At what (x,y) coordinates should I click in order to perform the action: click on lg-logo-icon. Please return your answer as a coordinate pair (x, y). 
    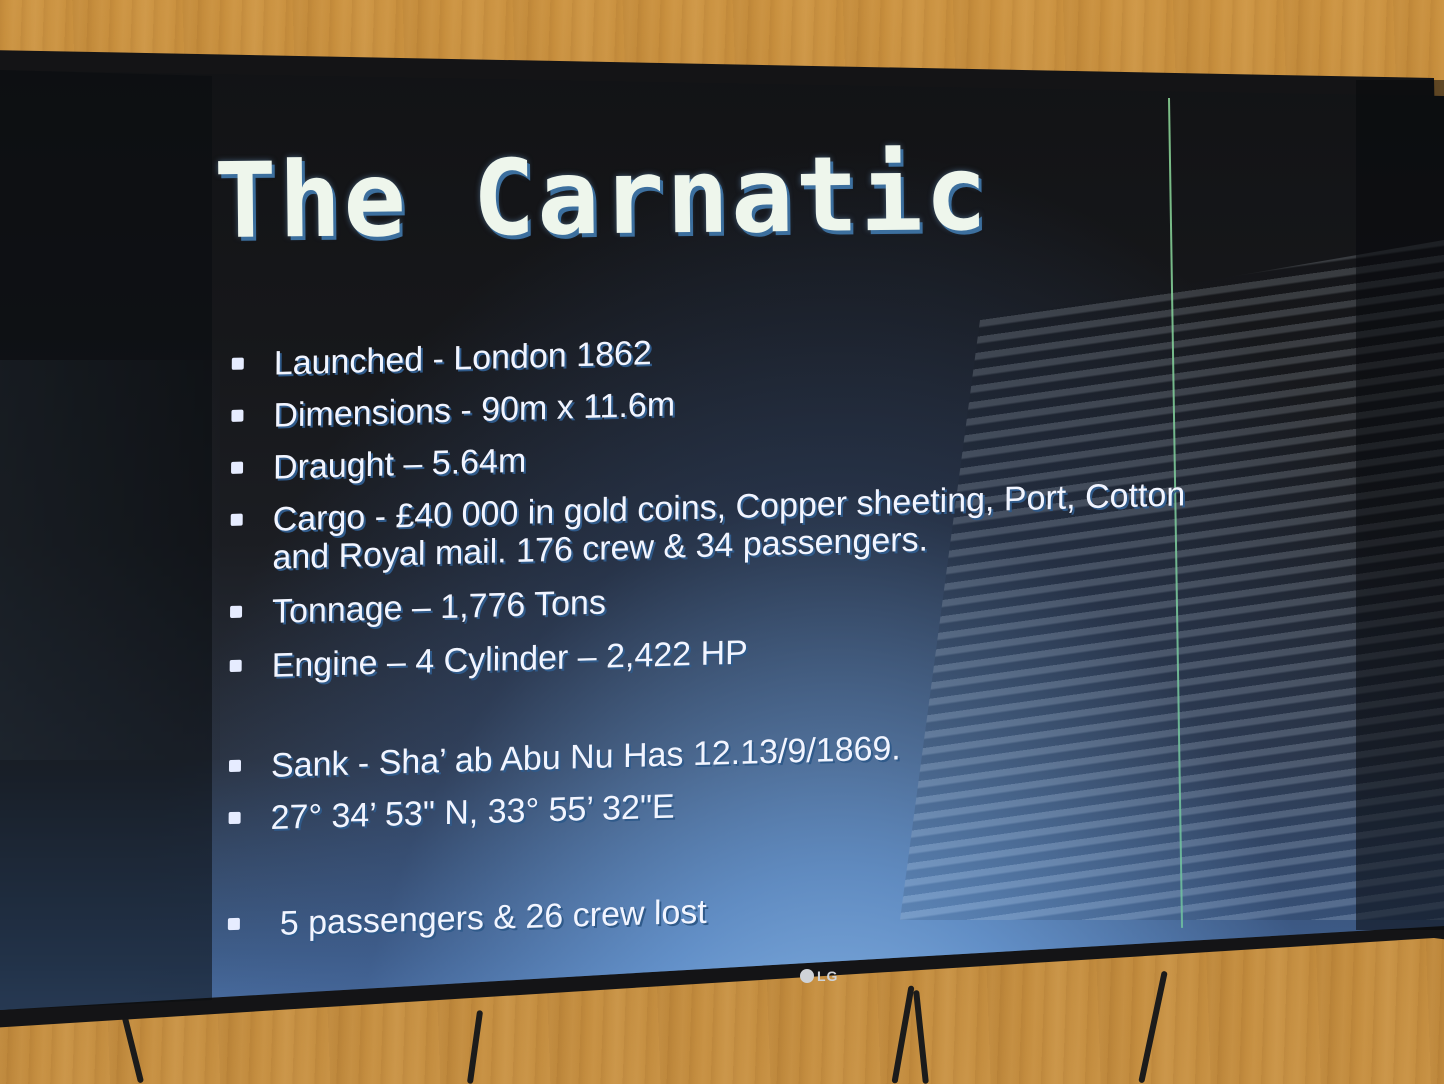
    Looking at the image, I should click on (807, 976).